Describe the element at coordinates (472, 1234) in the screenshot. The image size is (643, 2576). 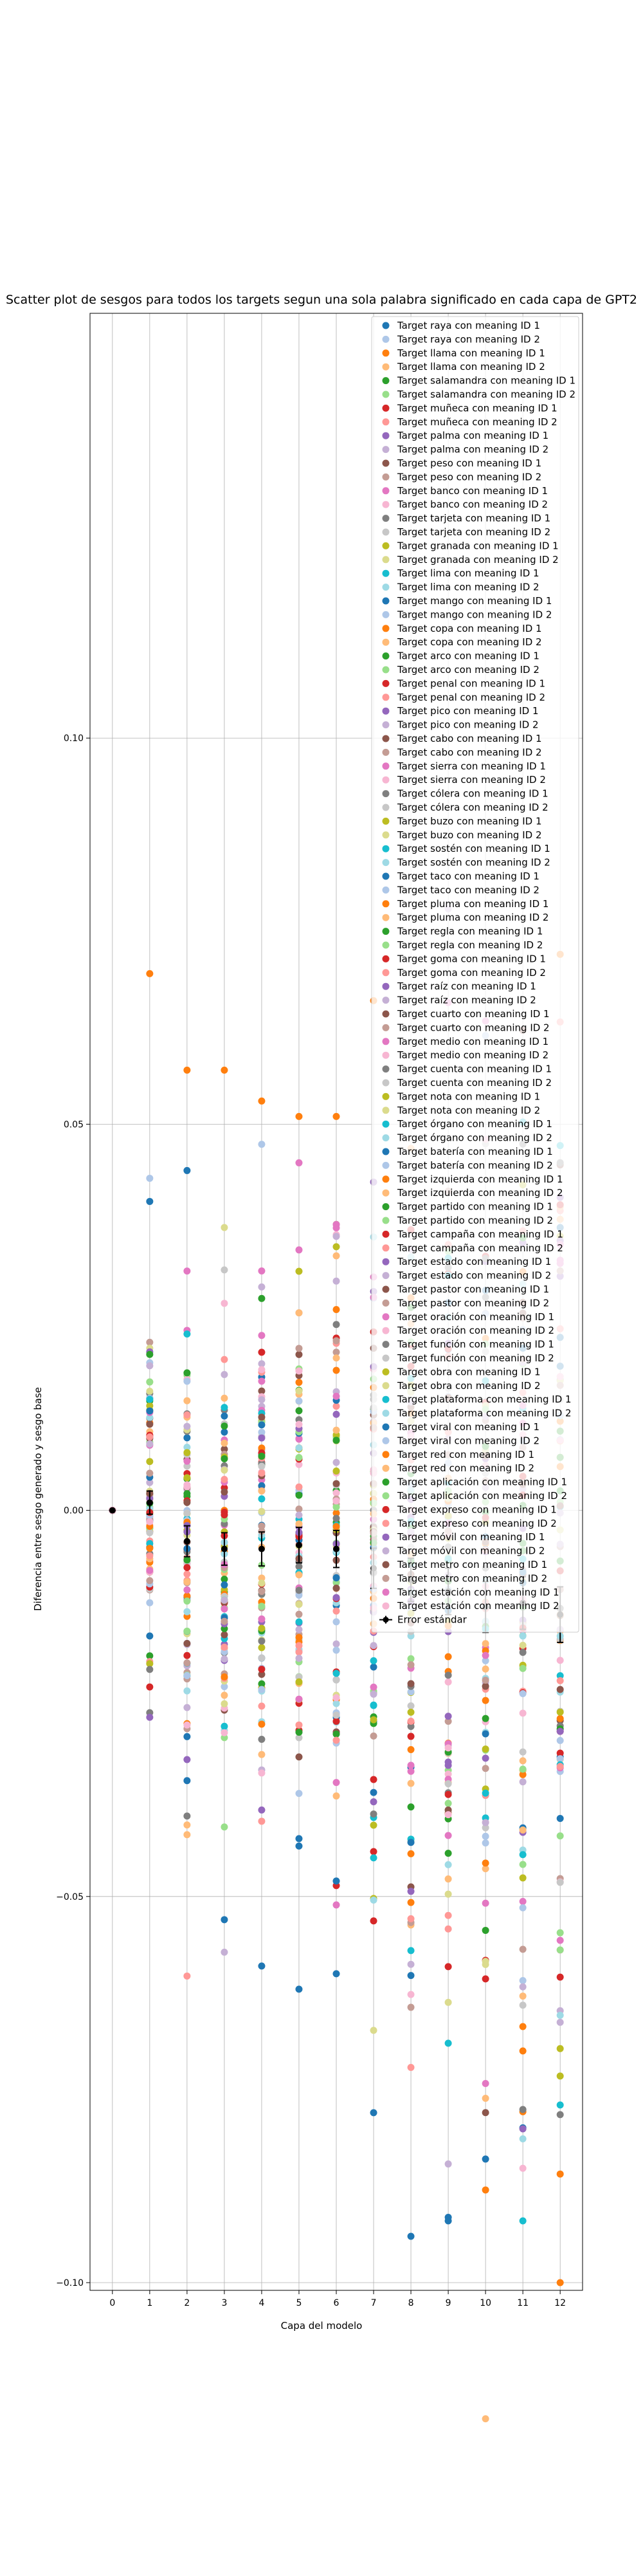
I see `legend-item: Target campaña con meaning ID 1` at that location.